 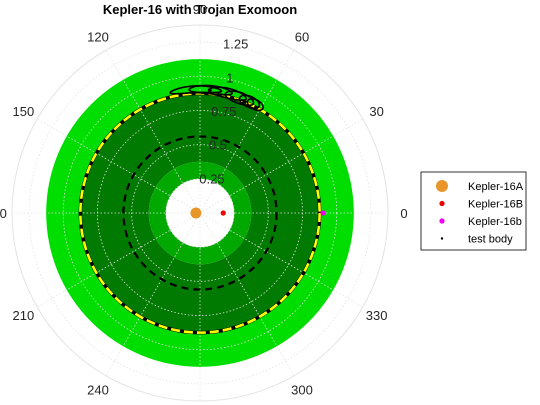 I want to click on legend: Kepler-16A Kepler-16B Kepler-16b test body, so click(x=473, y=211).